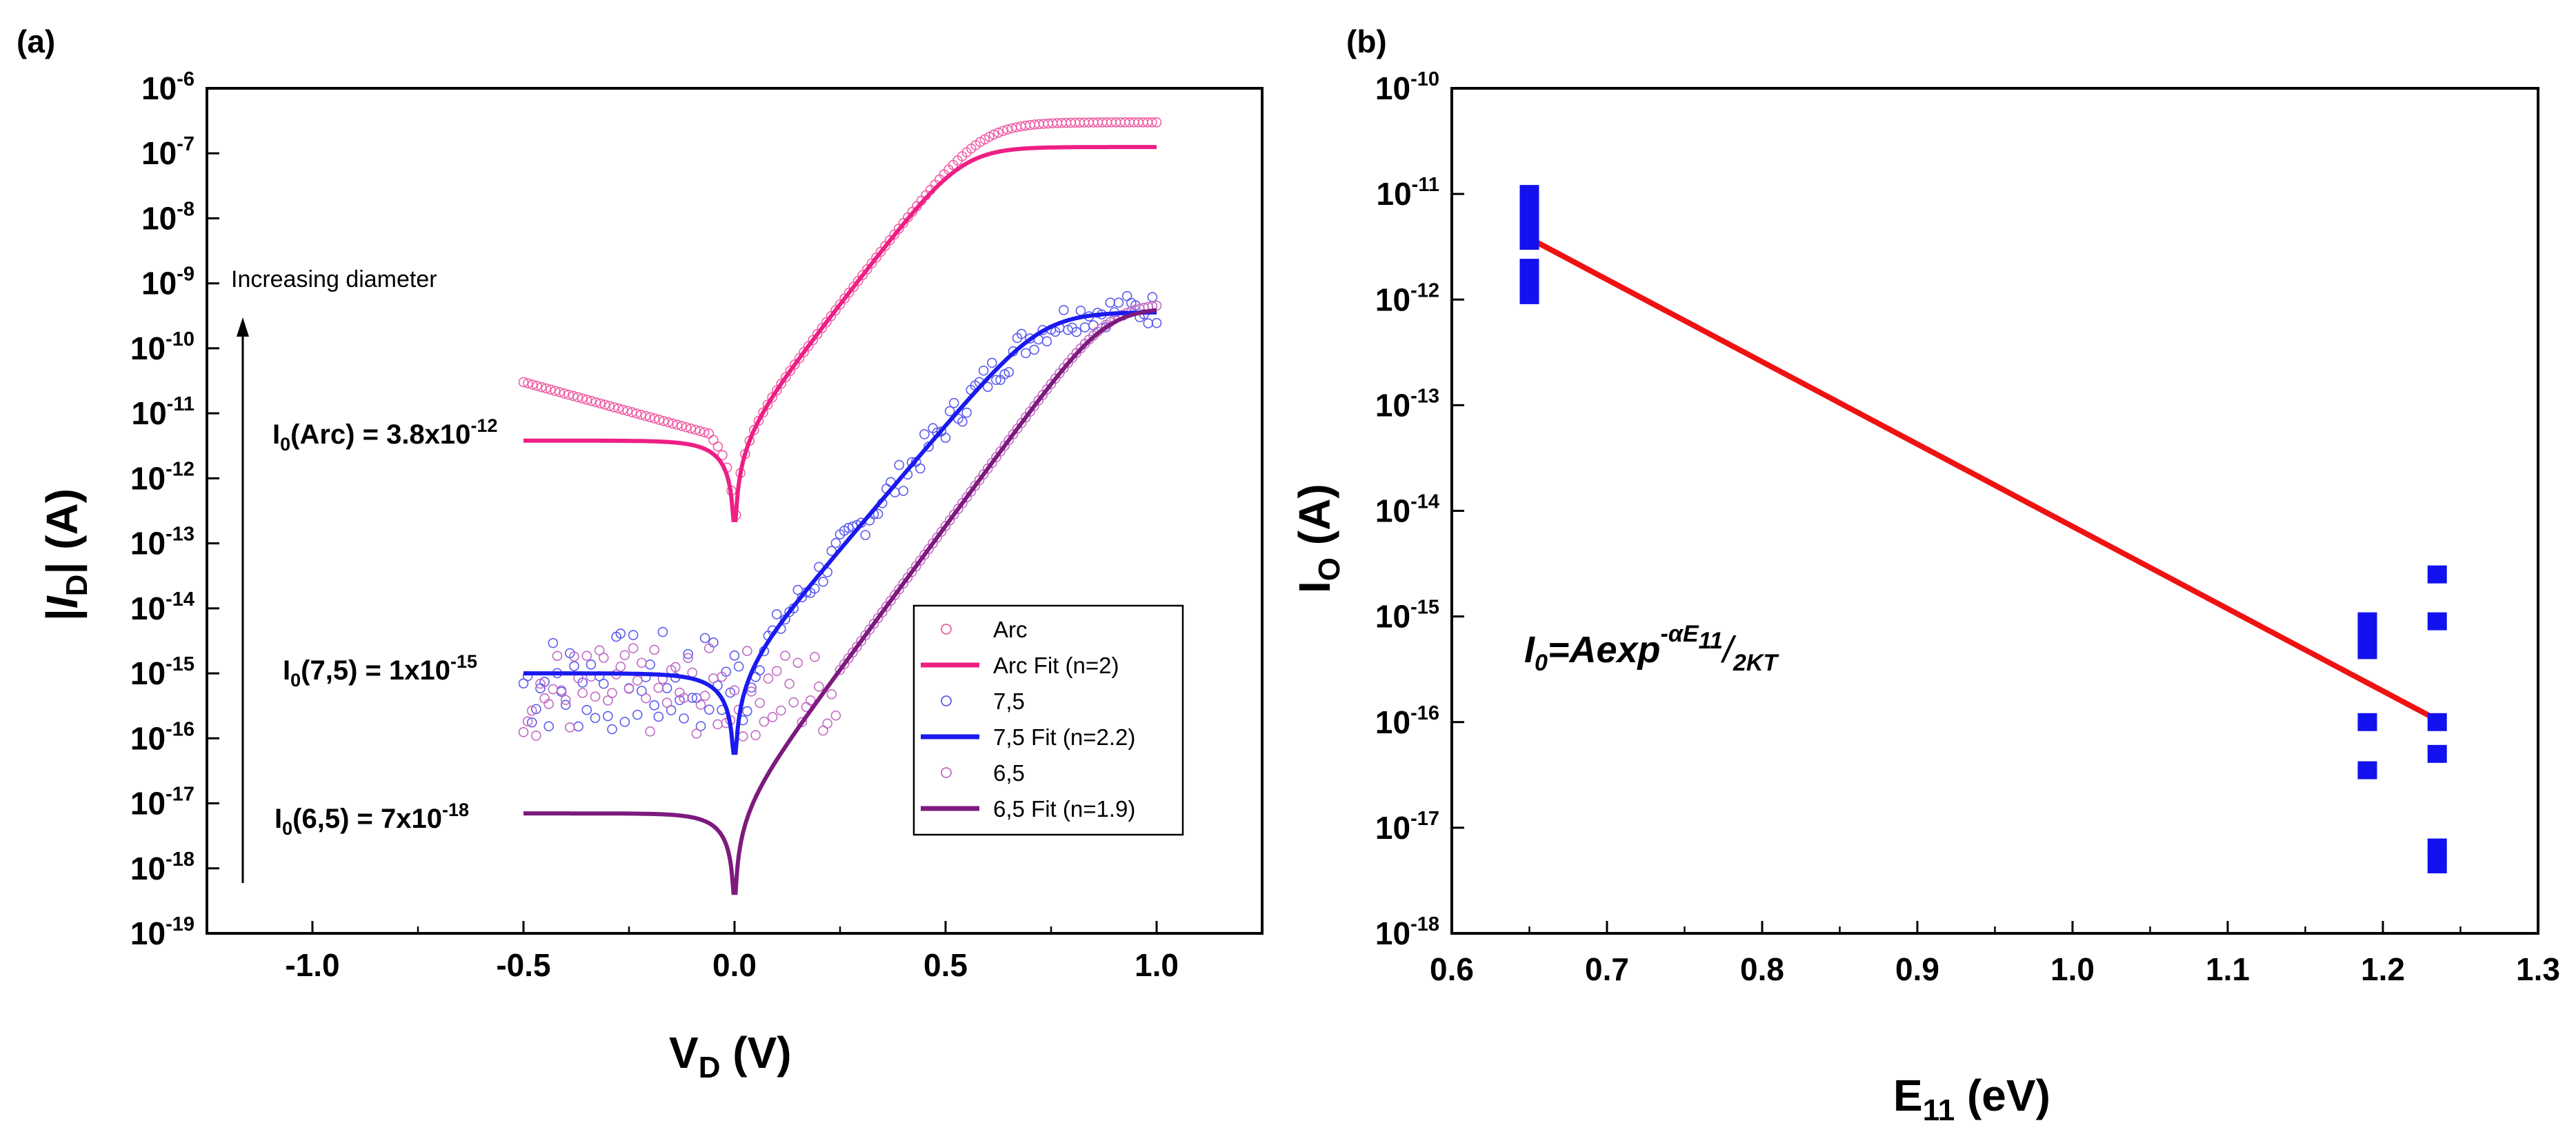 The image size is (2576, 1141). What do you see at coordinates (1452, 969) in the screenshot?
I see `panel-b-x-tick-label: 0.6` at bounding box center [1452, 969].